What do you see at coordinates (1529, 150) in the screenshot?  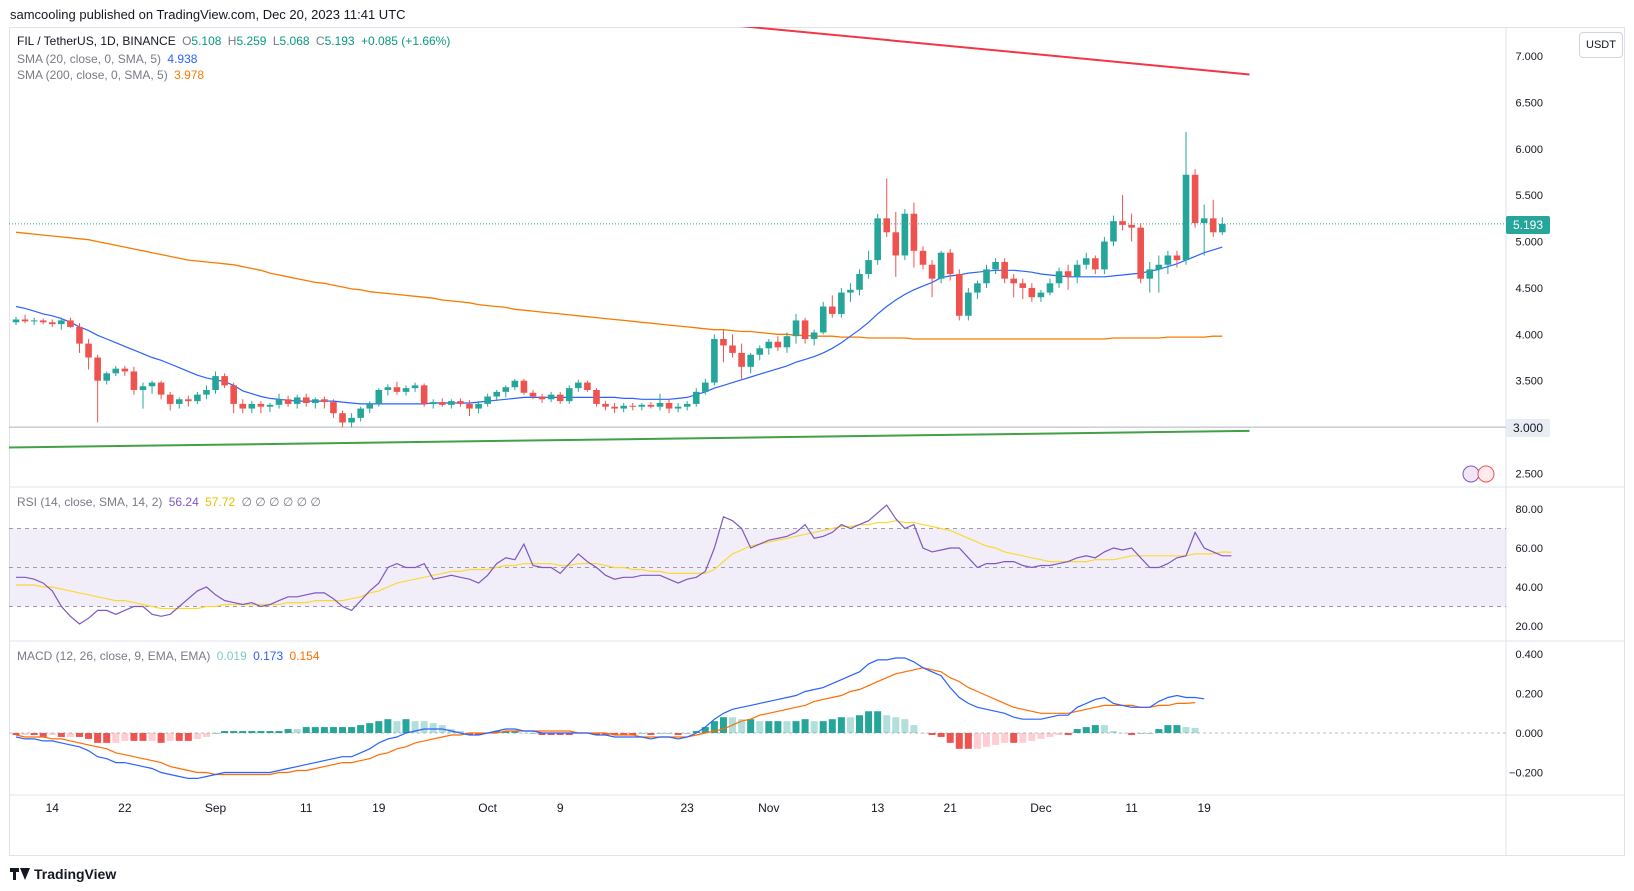 I see `price-tick-label: 6.000` at bounding box center [1529, 150].